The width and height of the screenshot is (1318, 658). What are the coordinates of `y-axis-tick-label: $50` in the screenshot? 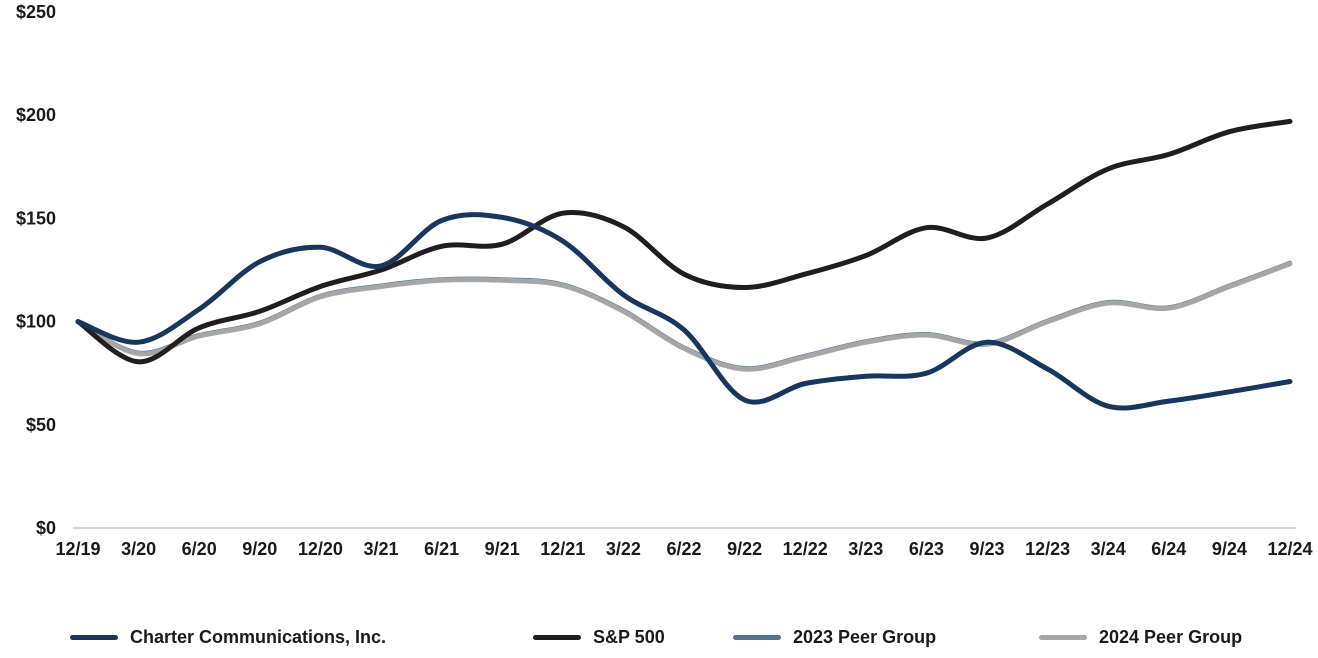 It's located at (41, 425).